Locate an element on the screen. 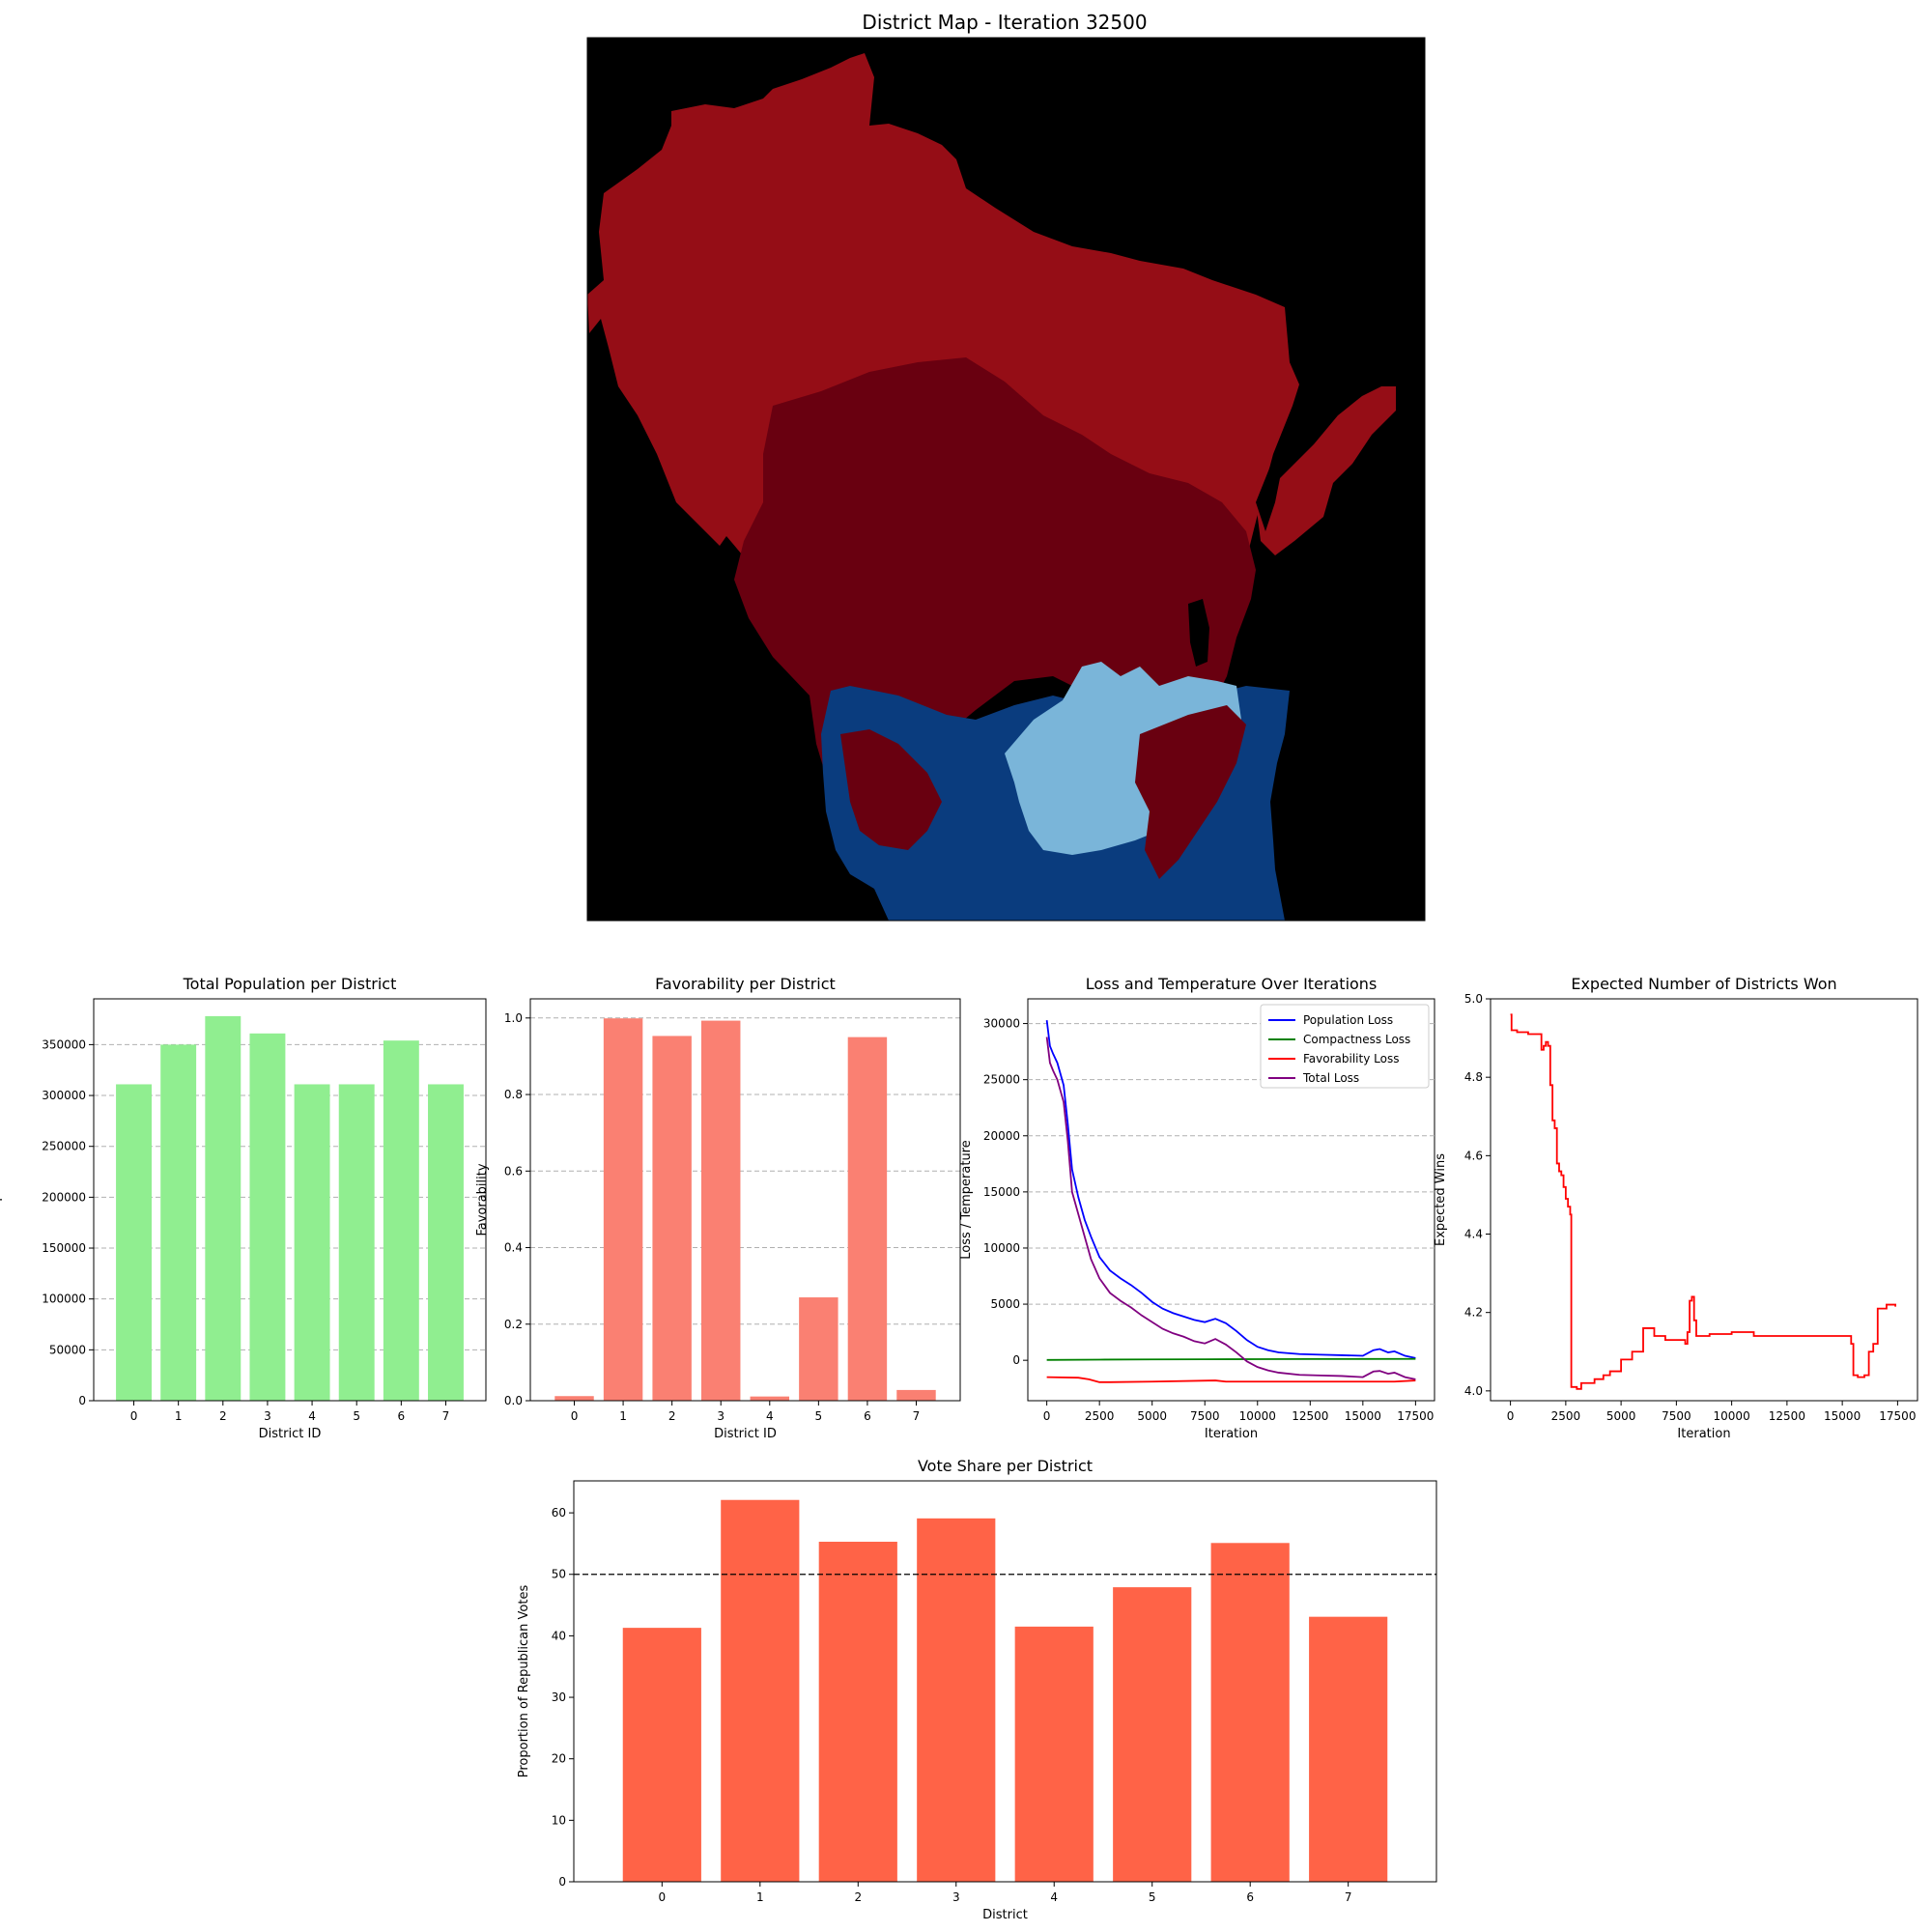 This screenshot has width=1932, height=1932. legend-label: Total Loss is located at coordinates (1330, 1078).